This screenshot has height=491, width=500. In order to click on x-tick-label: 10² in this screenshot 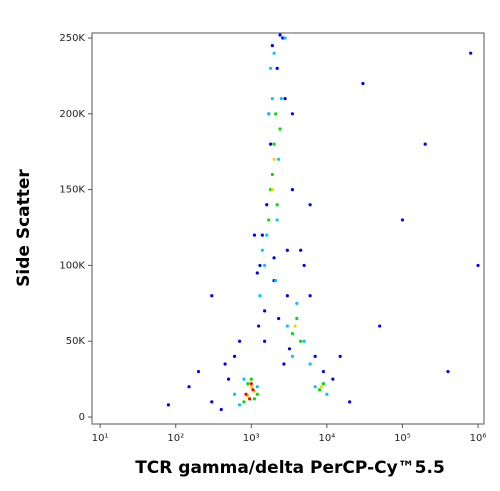, I will do `click(175, 438)`.